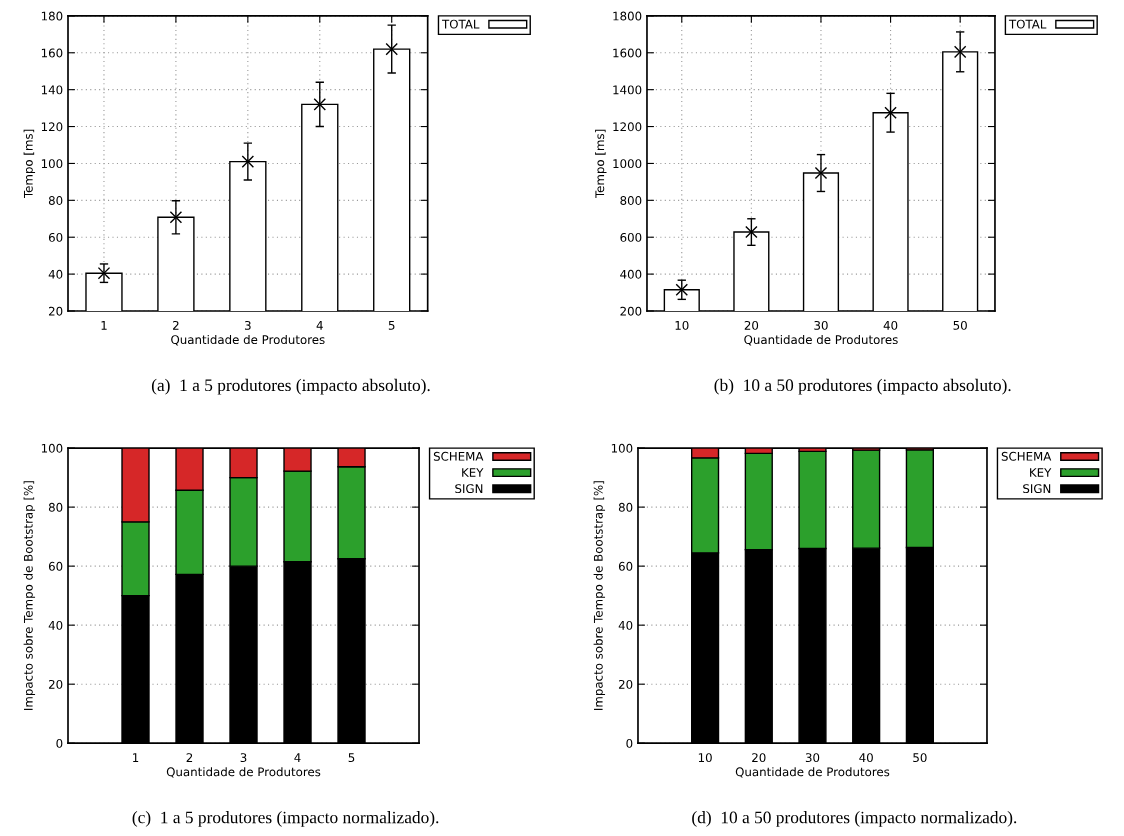 The image size is (1124, 836). I want to click on y-tick-label: 1200, so click(627, 127).